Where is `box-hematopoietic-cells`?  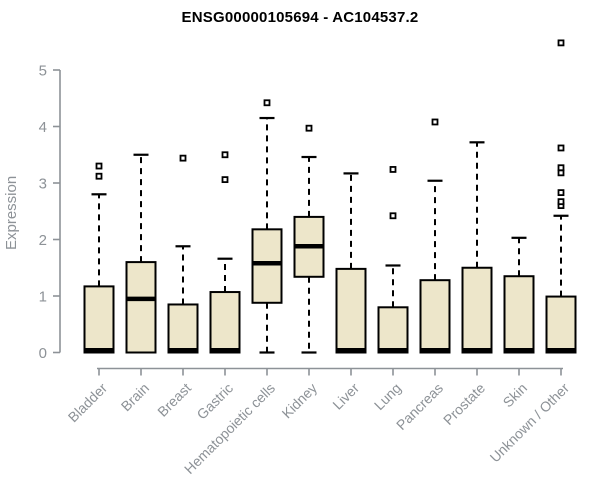
box-hematopoietic-cells is located at coordinates (267, 226).